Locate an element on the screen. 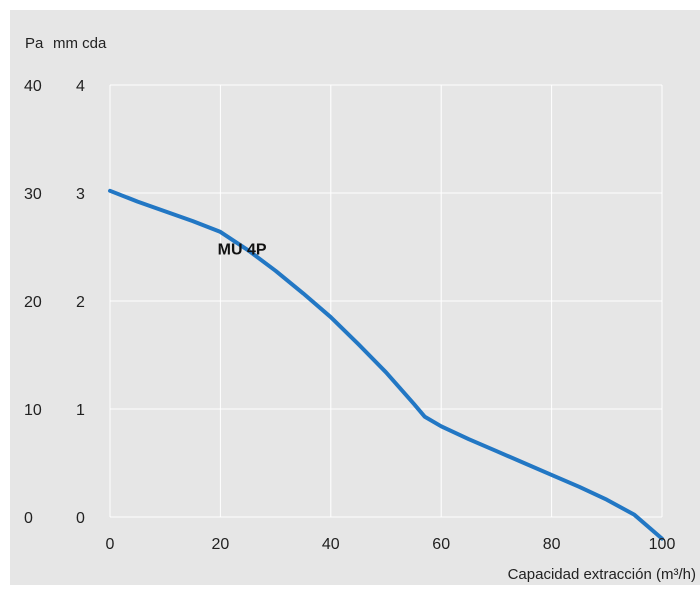 The width and height of the screenshot is (700, 590). y-tick-mmcda: 2 is located at coordinates (80, 302).